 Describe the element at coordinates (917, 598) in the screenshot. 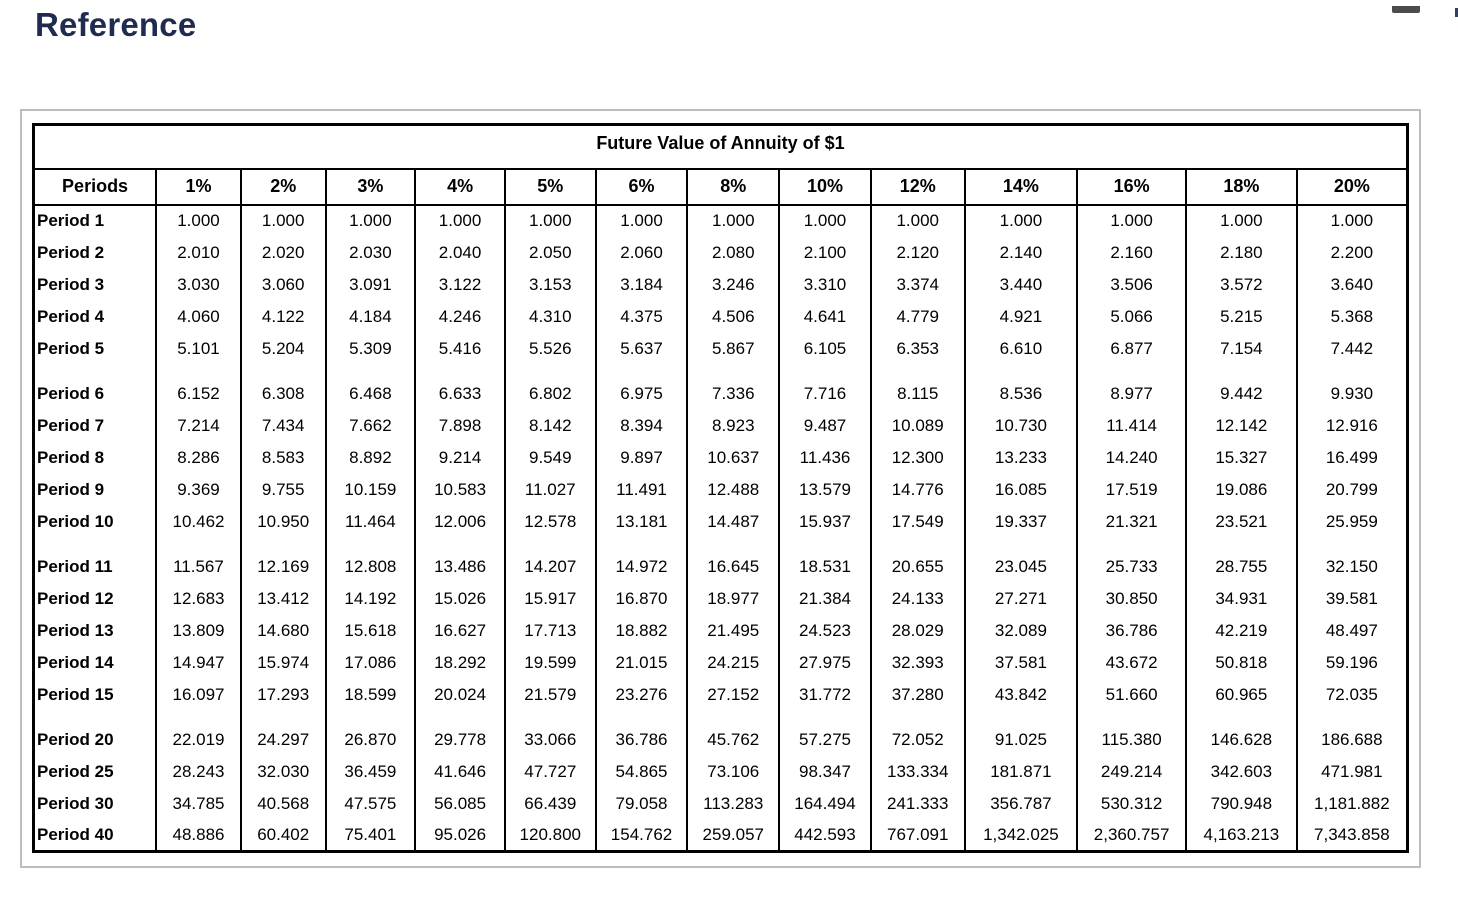

I see `value-cell: 24.133` at that location.